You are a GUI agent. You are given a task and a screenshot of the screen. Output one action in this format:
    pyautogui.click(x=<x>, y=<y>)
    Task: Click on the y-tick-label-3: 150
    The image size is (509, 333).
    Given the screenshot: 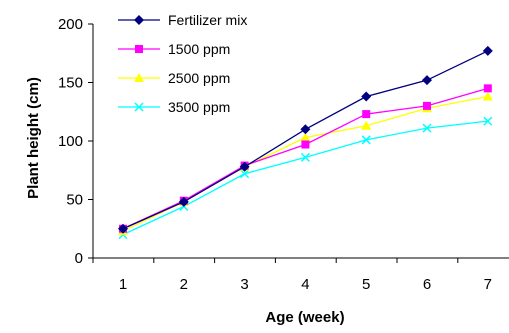 What is the action you would take?
    pyautogui.click(x=70, y=83)
    